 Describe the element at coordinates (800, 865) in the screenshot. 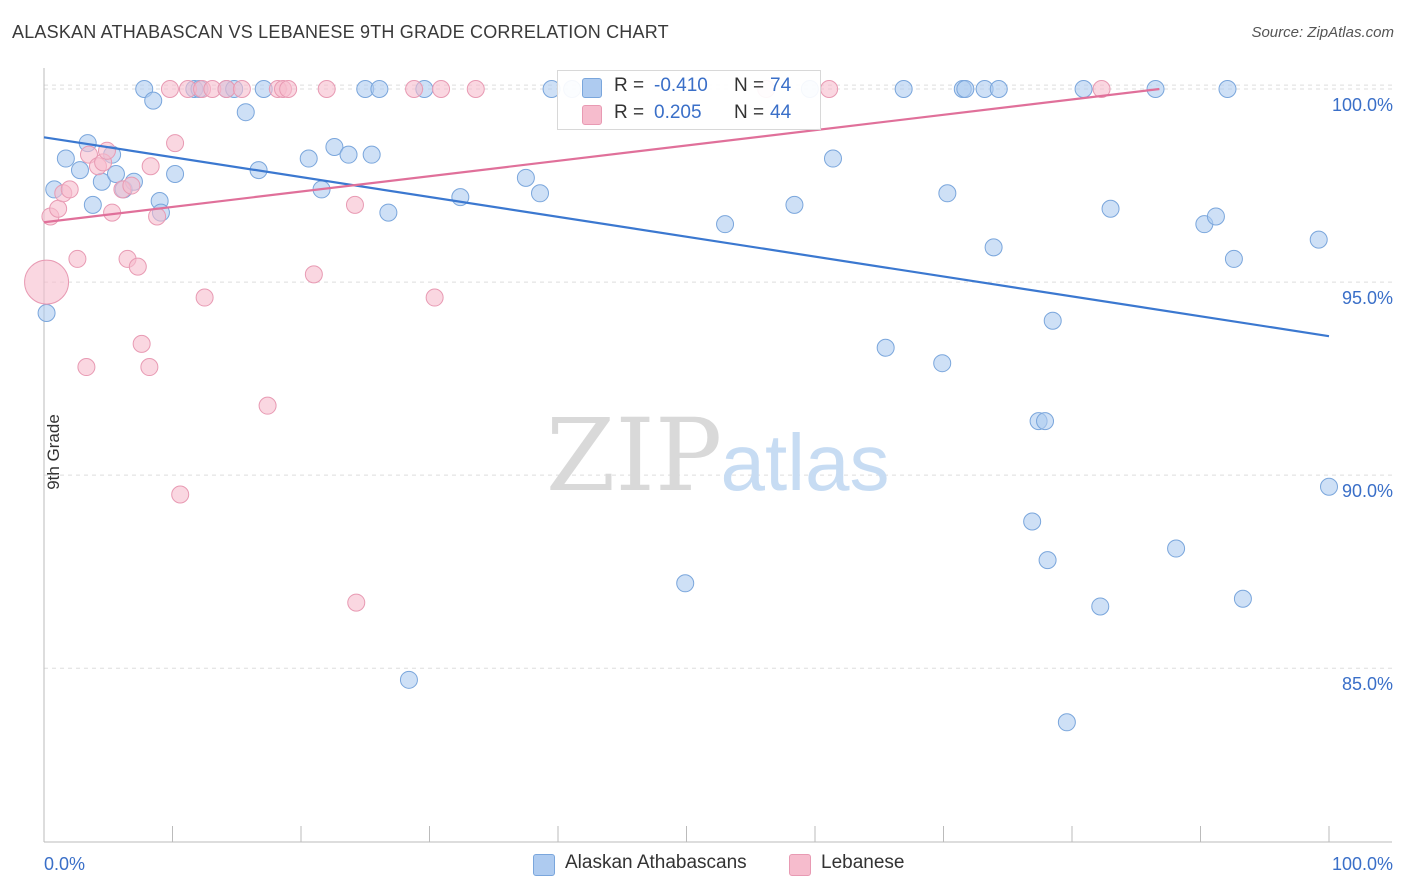

I see `legend-pink-swatch` at that location.